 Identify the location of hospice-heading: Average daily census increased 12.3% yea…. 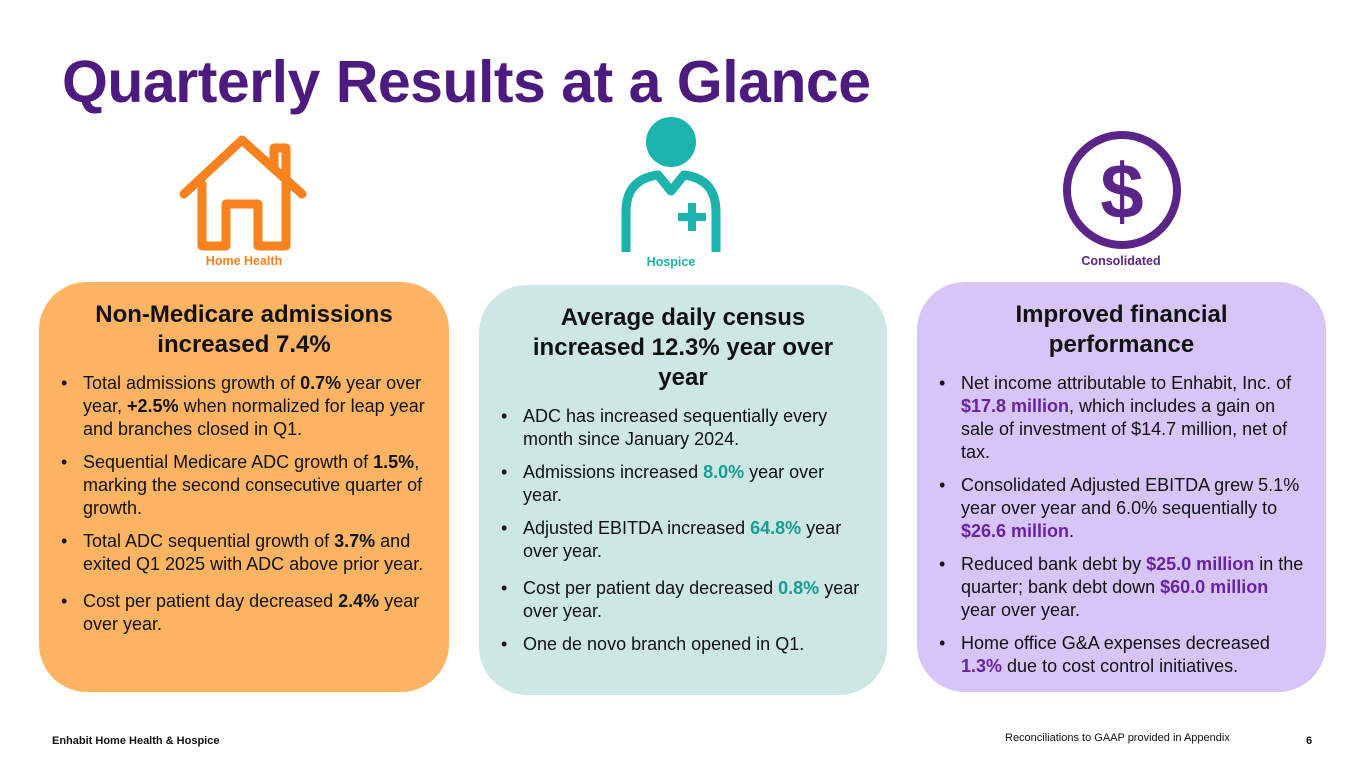
(683, 347).